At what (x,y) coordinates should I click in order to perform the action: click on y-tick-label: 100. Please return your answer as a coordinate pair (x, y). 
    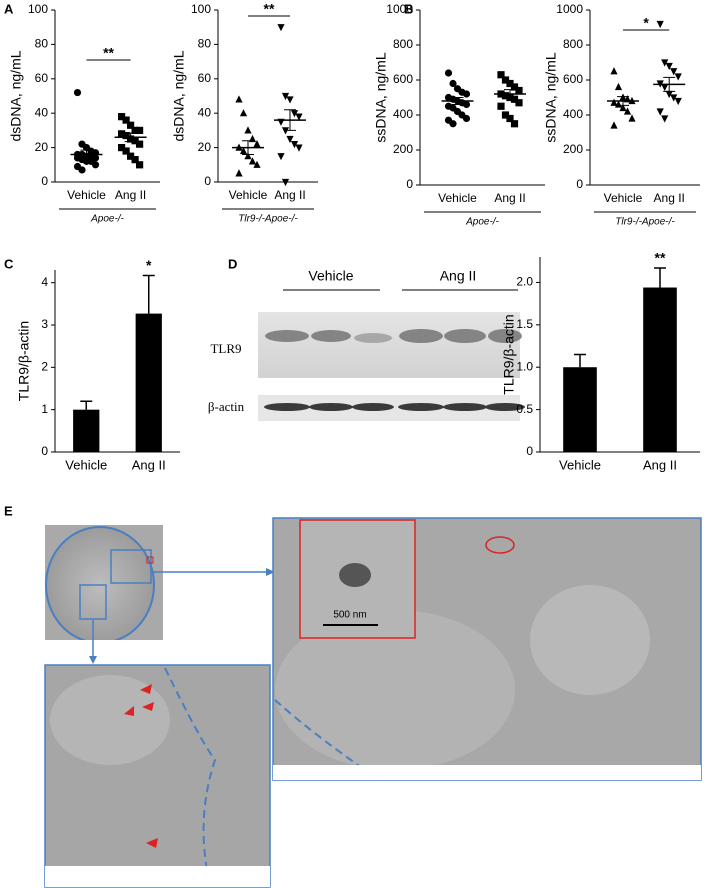
    Looking at the image, I should click on (201, 9).